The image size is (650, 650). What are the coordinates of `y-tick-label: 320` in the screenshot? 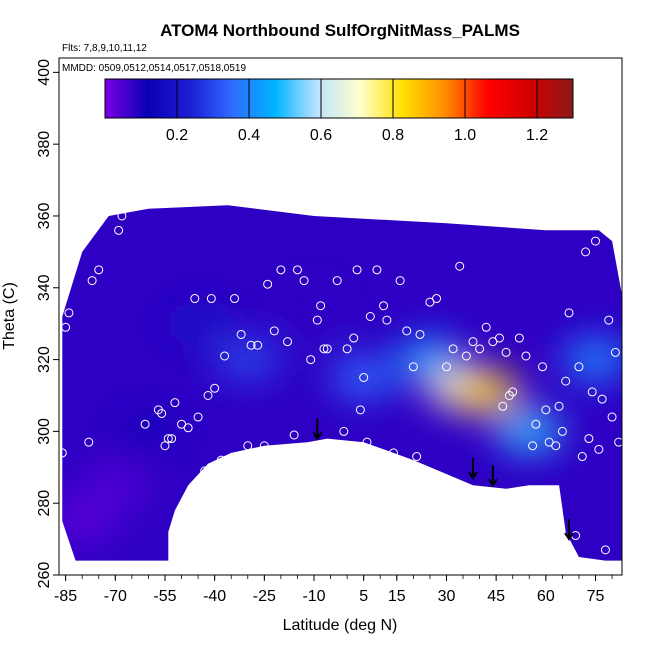 It's located at (44, 359).